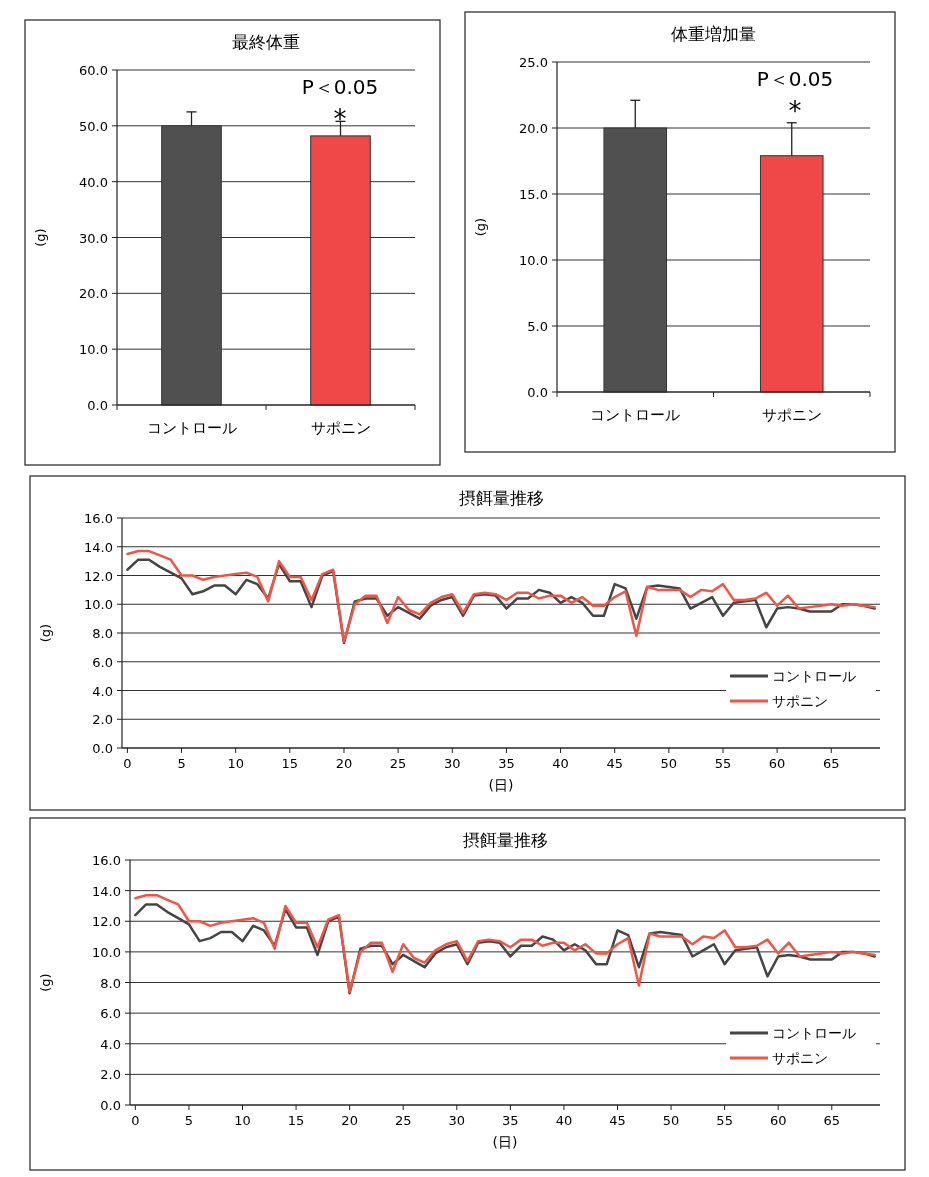 This screenshot has width=929, height=1177. What do you see at coordinates (266, 42) in the screenshot?
I see `chart-title: 最終体重` at bounding box center [266, 42].